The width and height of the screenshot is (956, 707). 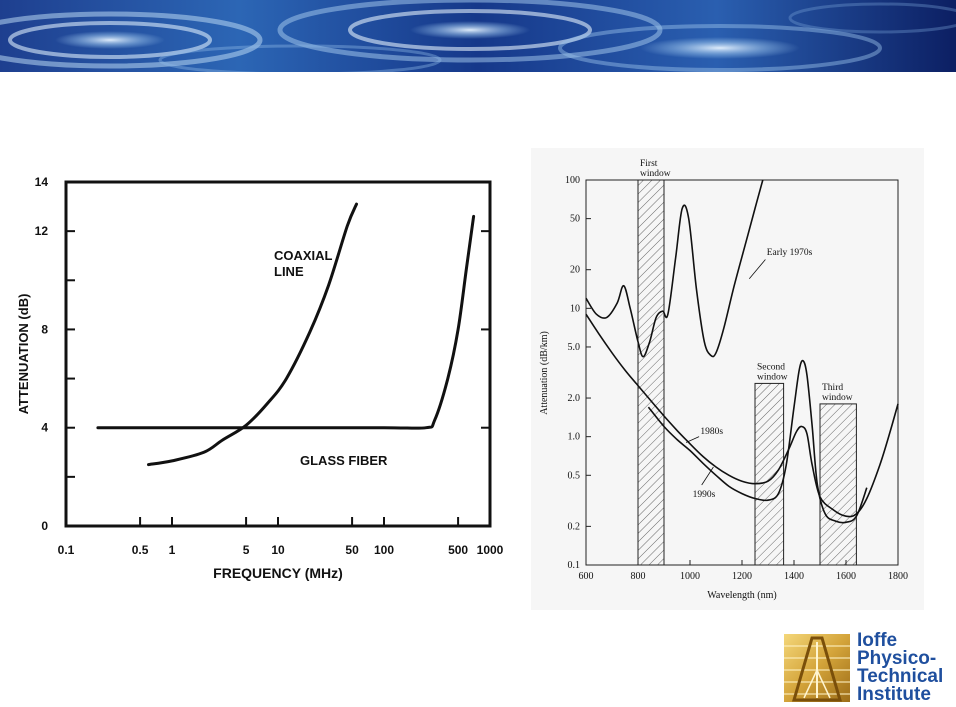 I want to click on x-tick-label: 50, so click(x=352, y=550).